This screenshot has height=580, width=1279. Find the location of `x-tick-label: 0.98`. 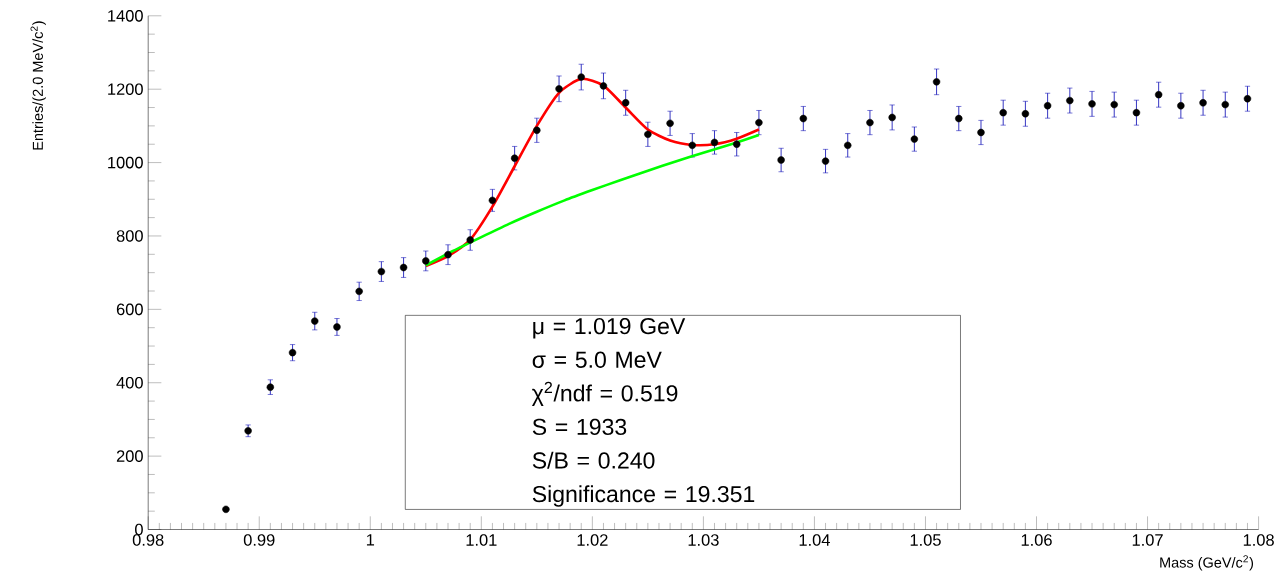

x-tick-label: 0.98 is located at coordinates (148, 540).